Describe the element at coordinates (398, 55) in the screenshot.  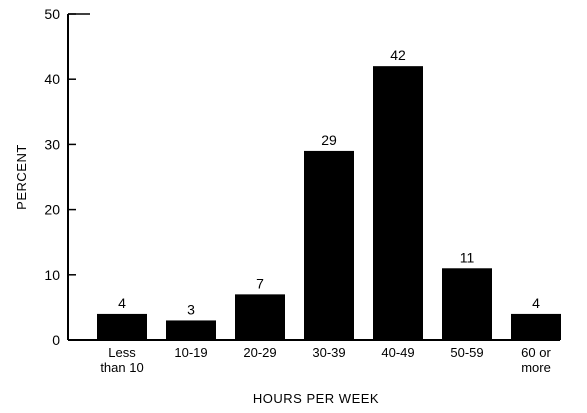
I see `data-label: 42` at that location.